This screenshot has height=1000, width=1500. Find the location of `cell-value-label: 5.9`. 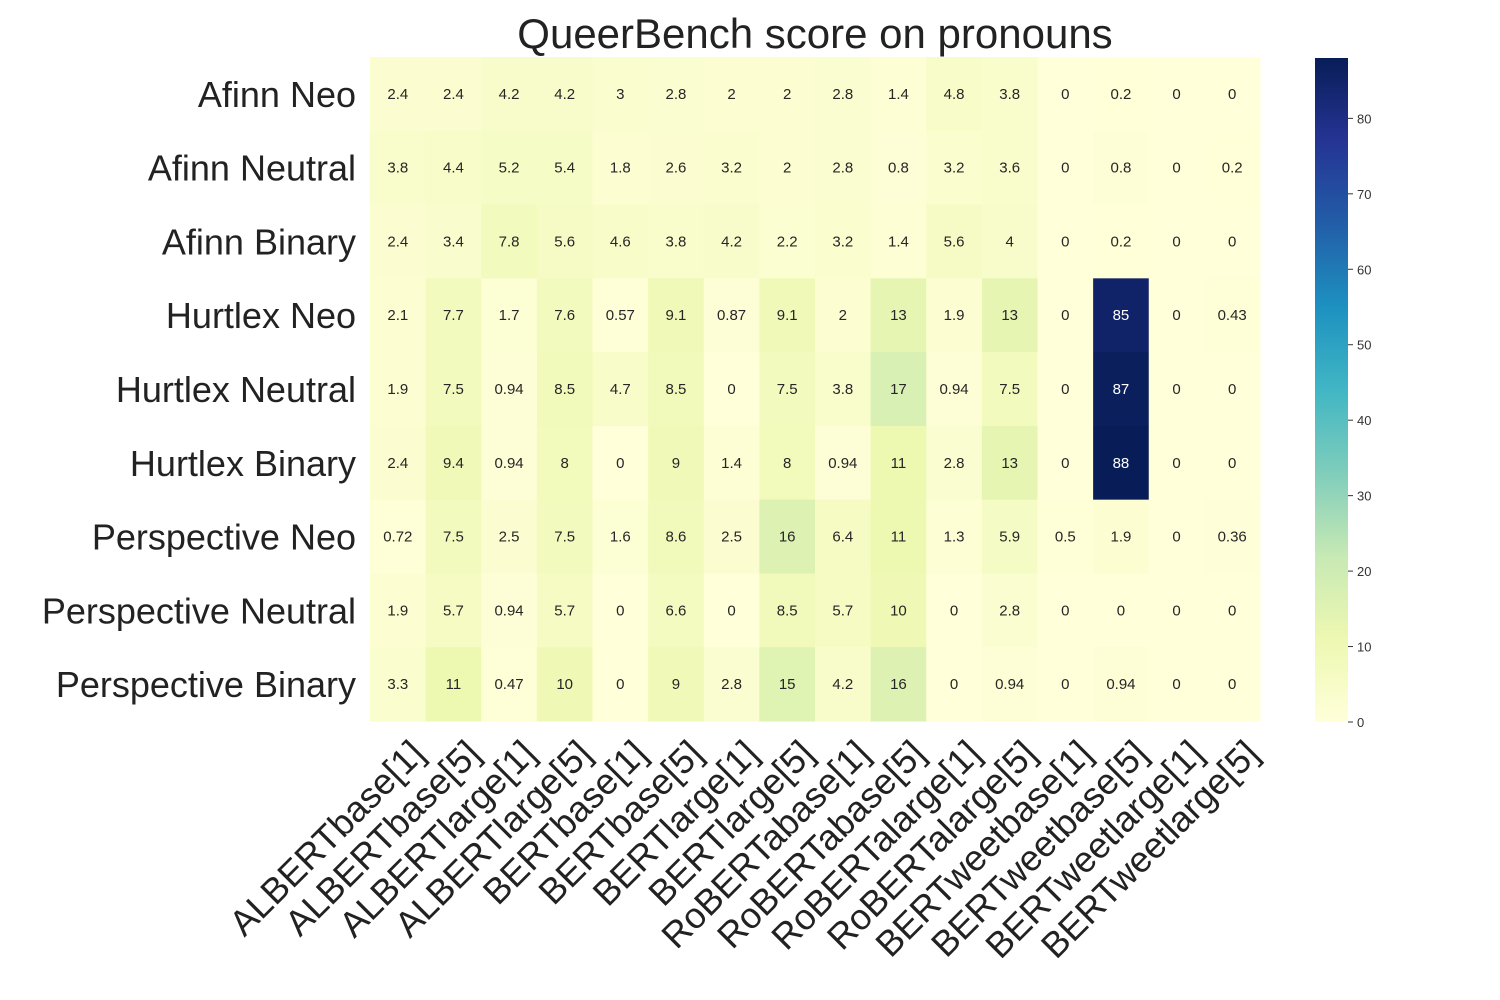

cell-value-label: 5.9 is located at coordinates (1009, 537).